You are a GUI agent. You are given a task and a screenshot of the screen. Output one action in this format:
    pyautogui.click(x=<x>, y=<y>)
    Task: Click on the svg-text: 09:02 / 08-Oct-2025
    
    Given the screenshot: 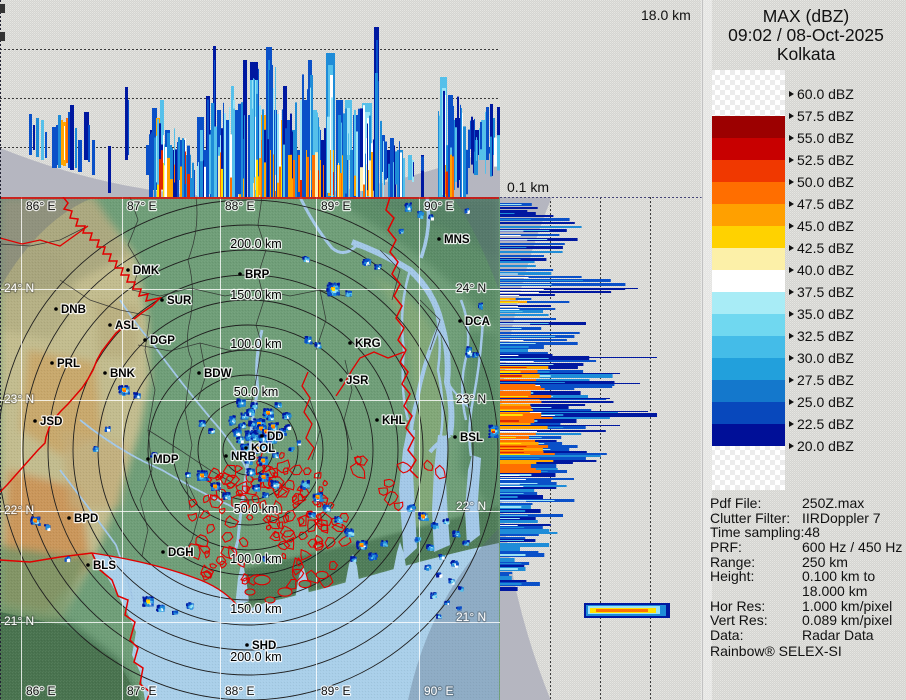 What is the action you would take?
    pyautogui.click(x=806, y=35)
    